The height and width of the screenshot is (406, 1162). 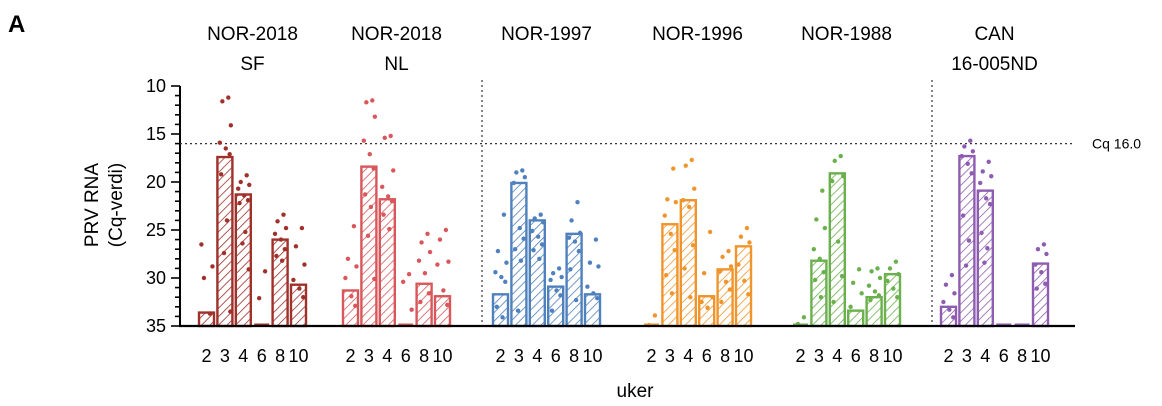 What do you see at coordinates (707, 356) in the screenshot?
I see `x-tick-label: 6` at bounding box center [707, 356].